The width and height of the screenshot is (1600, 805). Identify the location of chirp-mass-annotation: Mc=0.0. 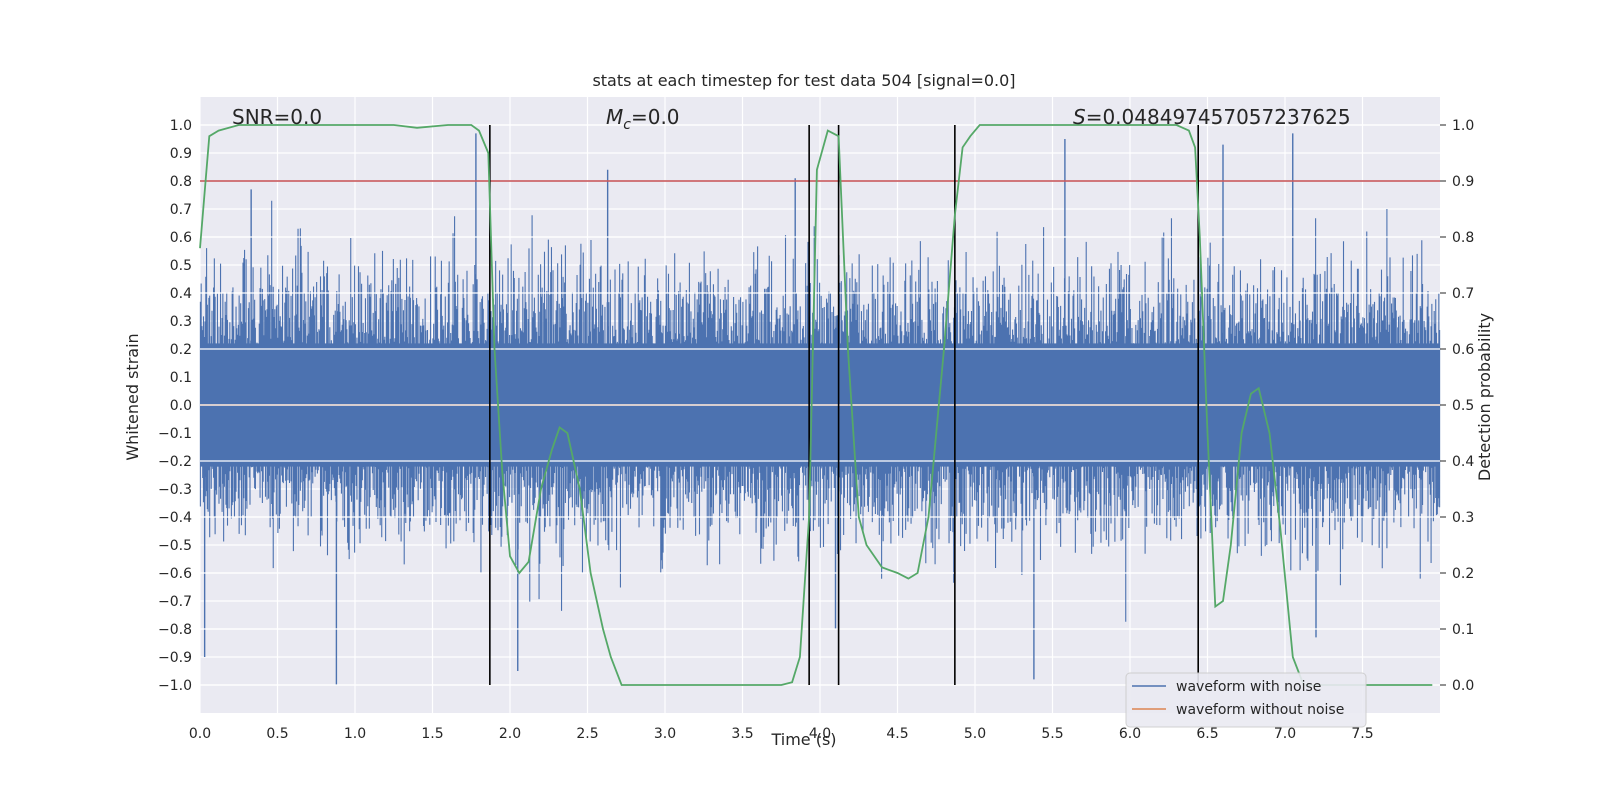
(643, 119).